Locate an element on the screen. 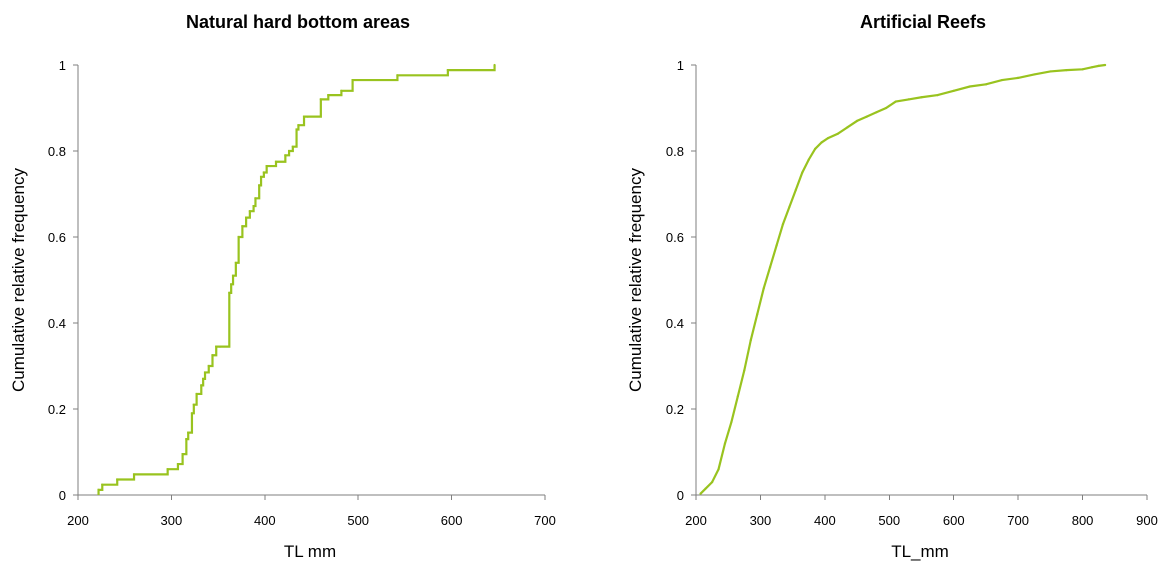 Image resolution: width=1165 pixels, height=565 pixels. x-tick-label: 400 is located at coordinates (265, 520).